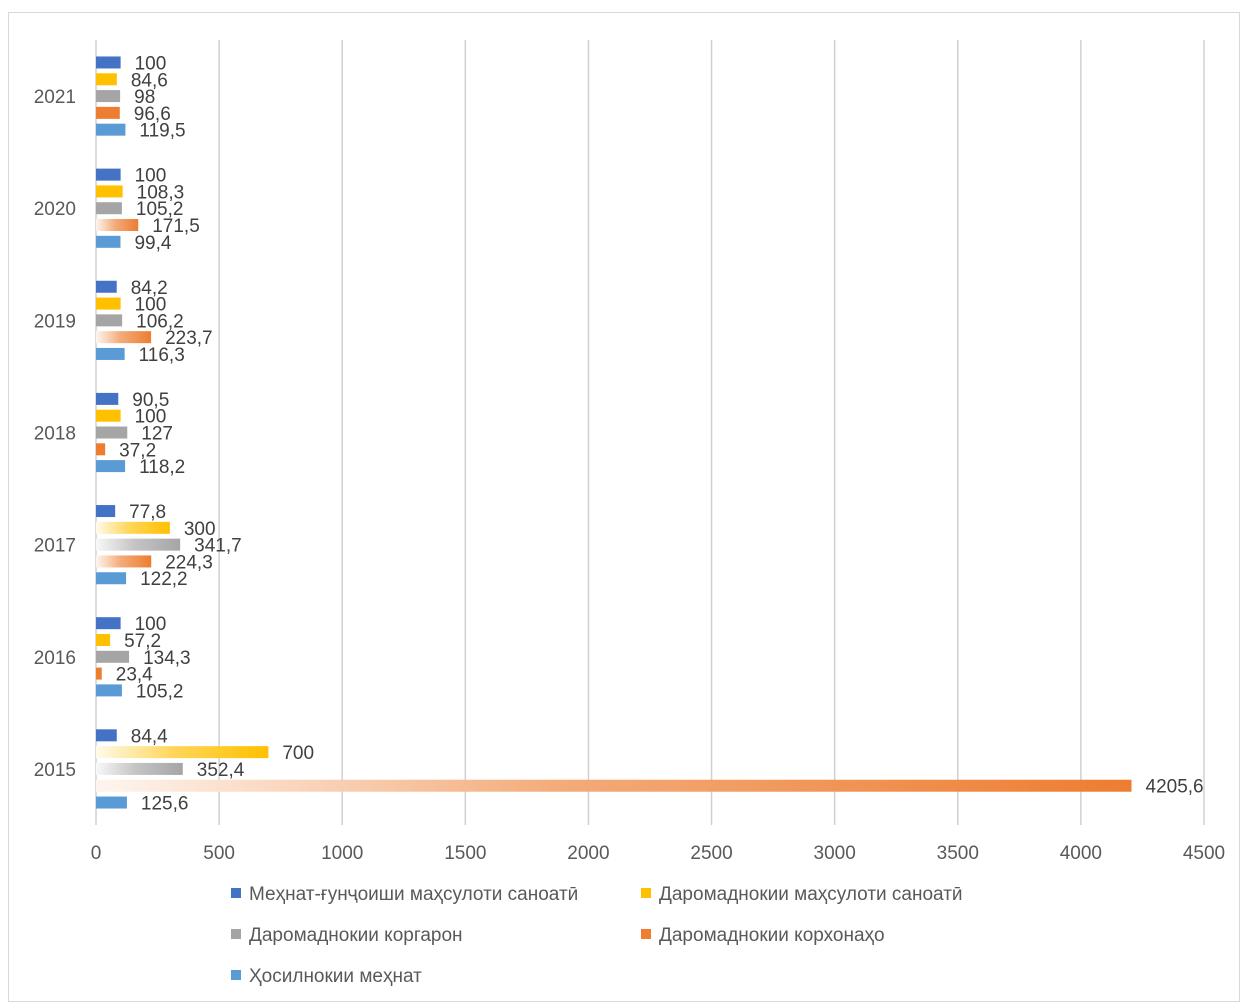 Image resolution: width=1246 pixels, height=1006 pixels. Describe the element at coordinates (189, 338) in the screenshot. I see `data-label: 223,7` at that location.